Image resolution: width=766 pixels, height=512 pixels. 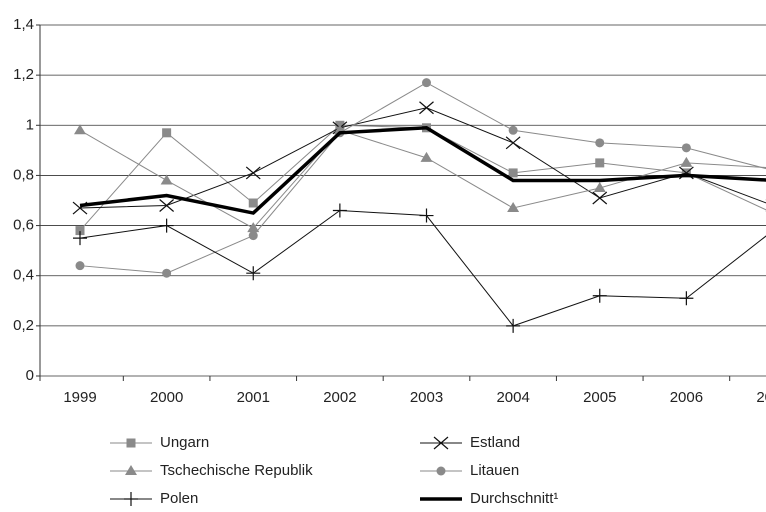 I want to click on x-tick-label: 2002, so click(x=339, y=397).